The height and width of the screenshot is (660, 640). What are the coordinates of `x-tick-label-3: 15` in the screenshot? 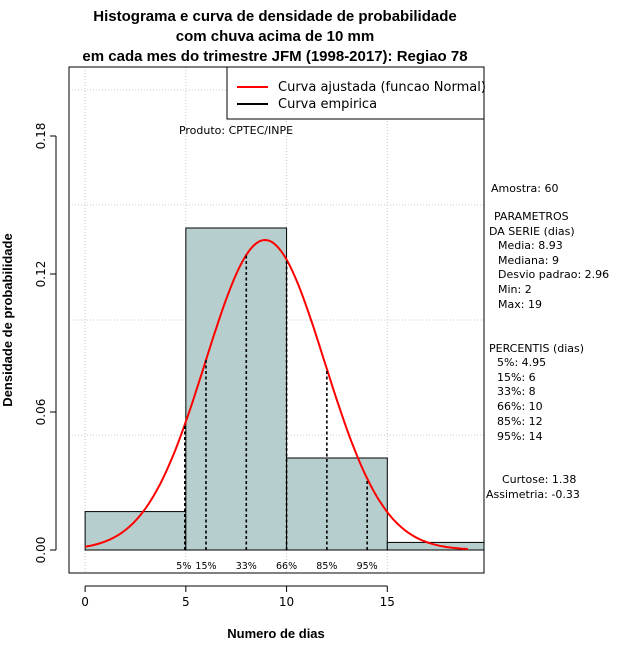 It's located at (387, 602).